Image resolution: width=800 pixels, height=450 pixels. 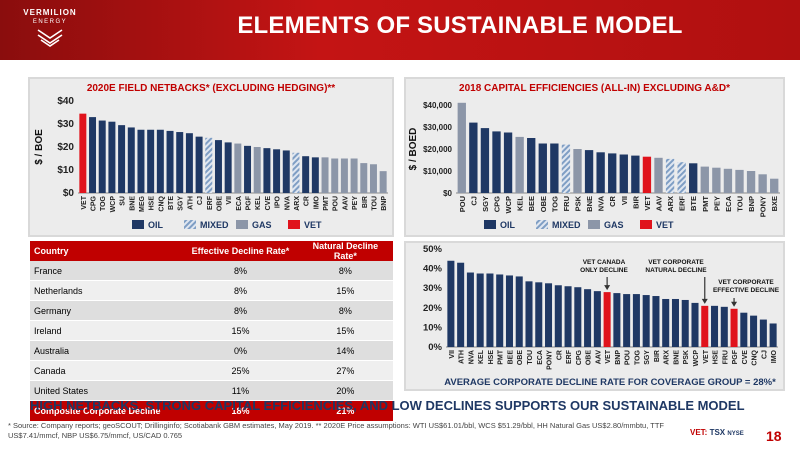 What do you see at coordinates (107, 271) in the screenshot?
I see `country-cell: France` at bounding box center [107, 271].